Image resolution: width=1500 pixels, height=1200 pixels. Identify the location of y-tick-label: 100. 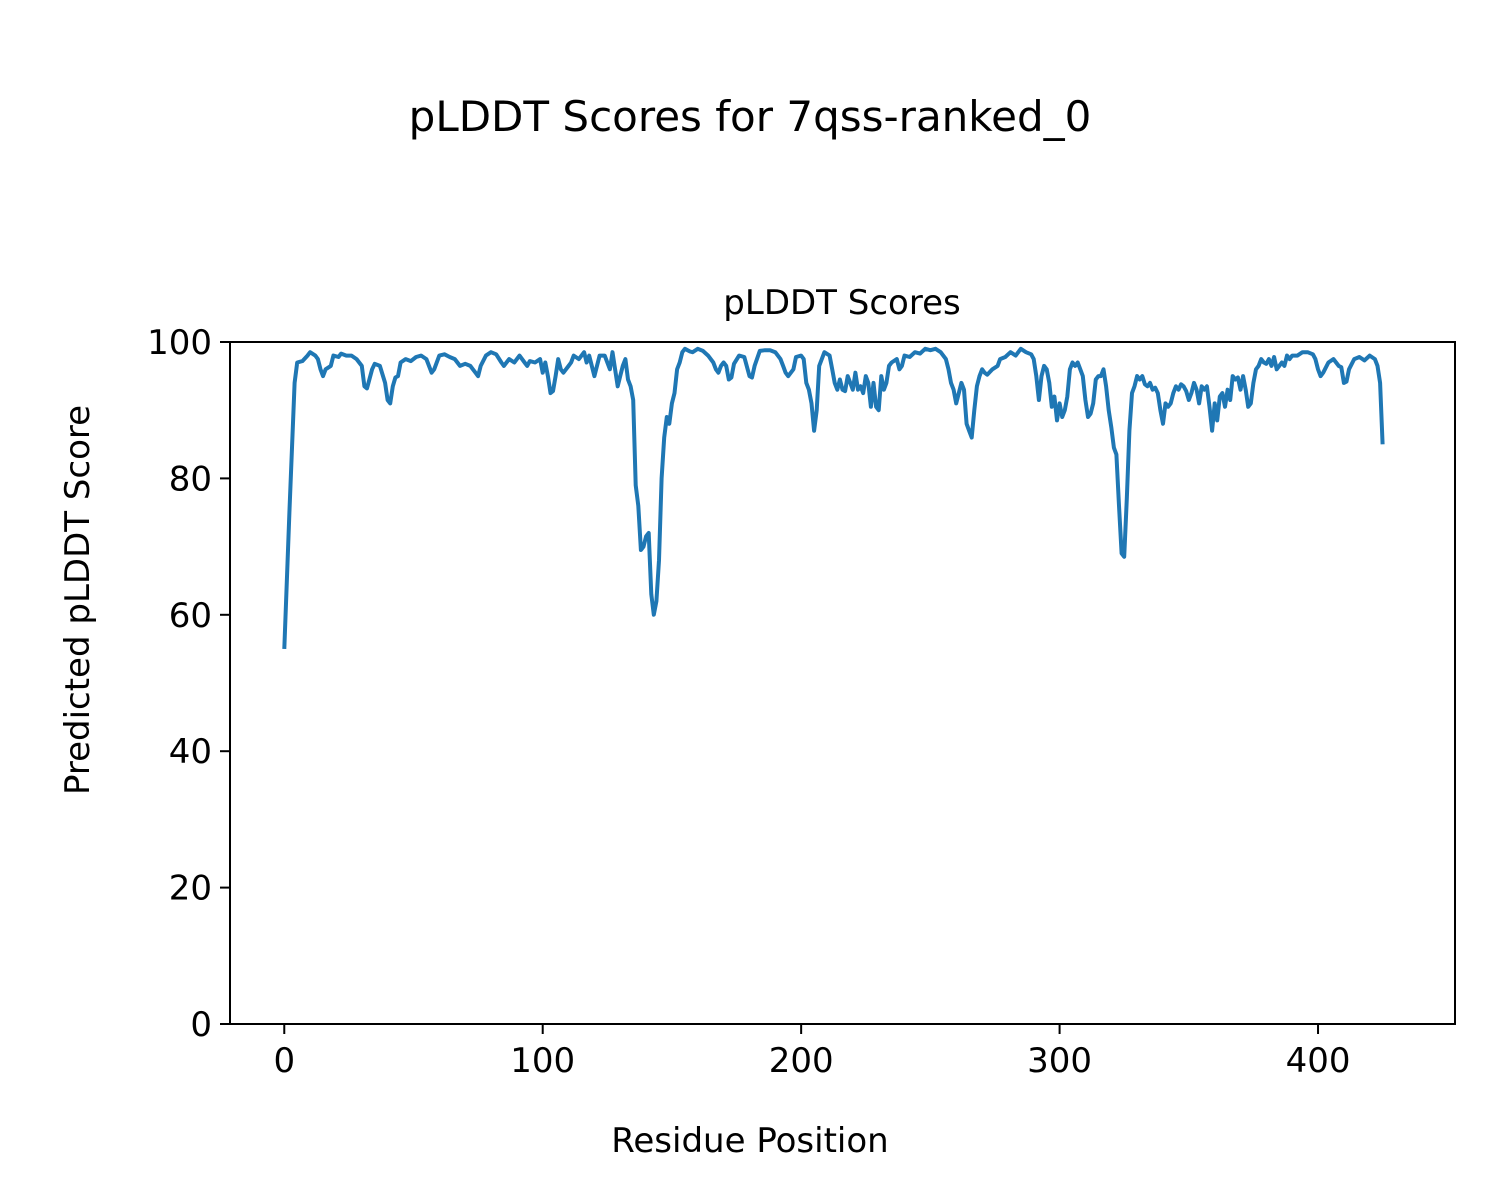
(179, 343).